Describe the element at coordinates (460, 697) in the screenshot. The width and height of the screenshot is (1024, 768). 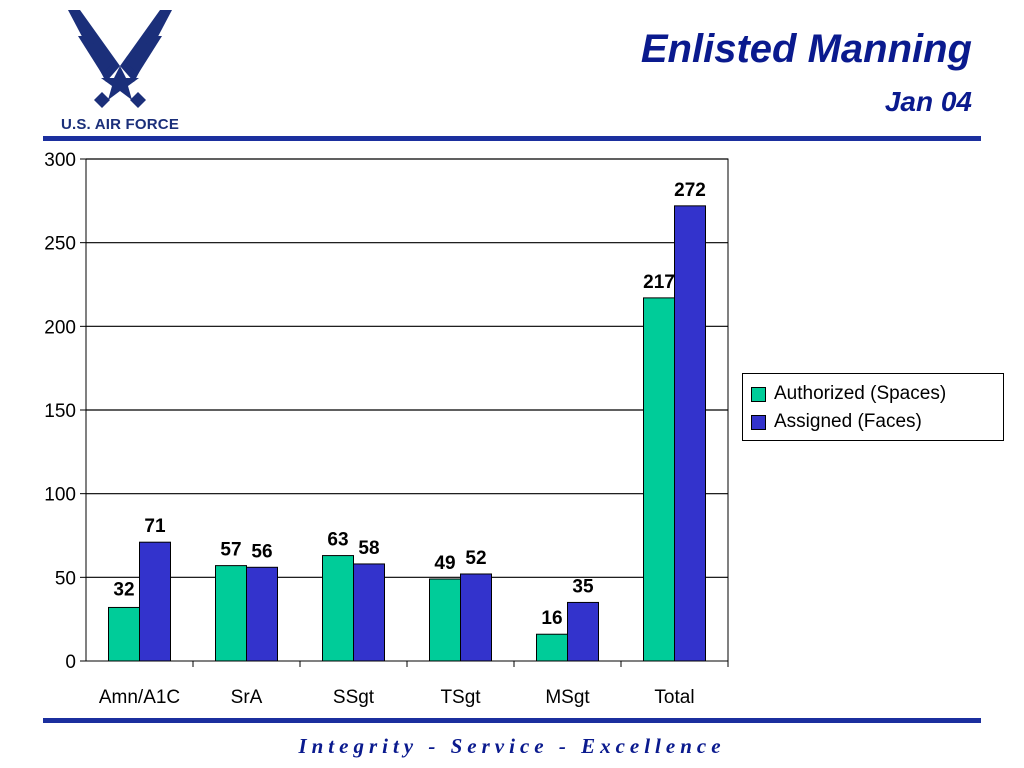
I see `x-tick-label: TSgt` at that location.